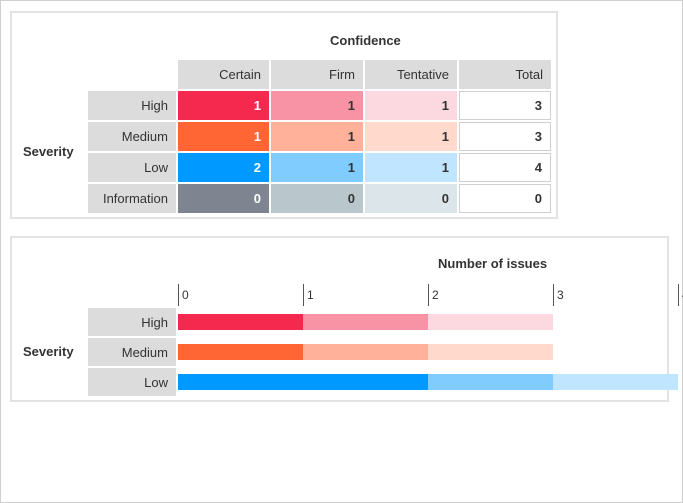  I want to click on bar-high-firm, so click(365, 322).